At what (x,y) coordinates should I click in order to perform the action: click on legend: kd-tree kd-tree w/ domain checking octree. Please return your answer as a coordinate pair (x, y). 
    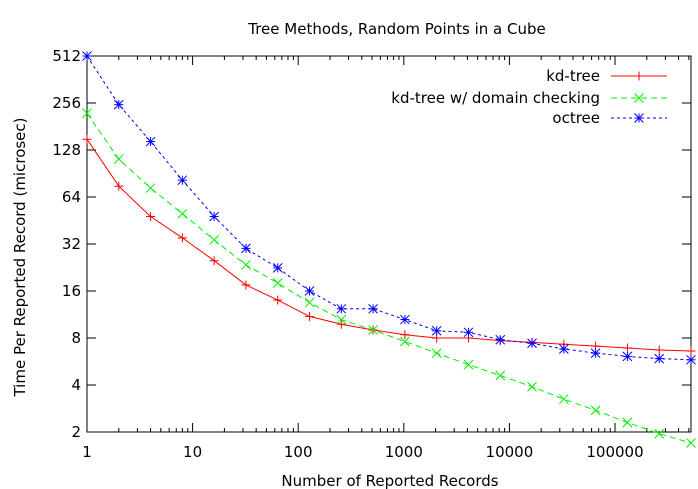
    Looking at the image, I should click on (529, 97).